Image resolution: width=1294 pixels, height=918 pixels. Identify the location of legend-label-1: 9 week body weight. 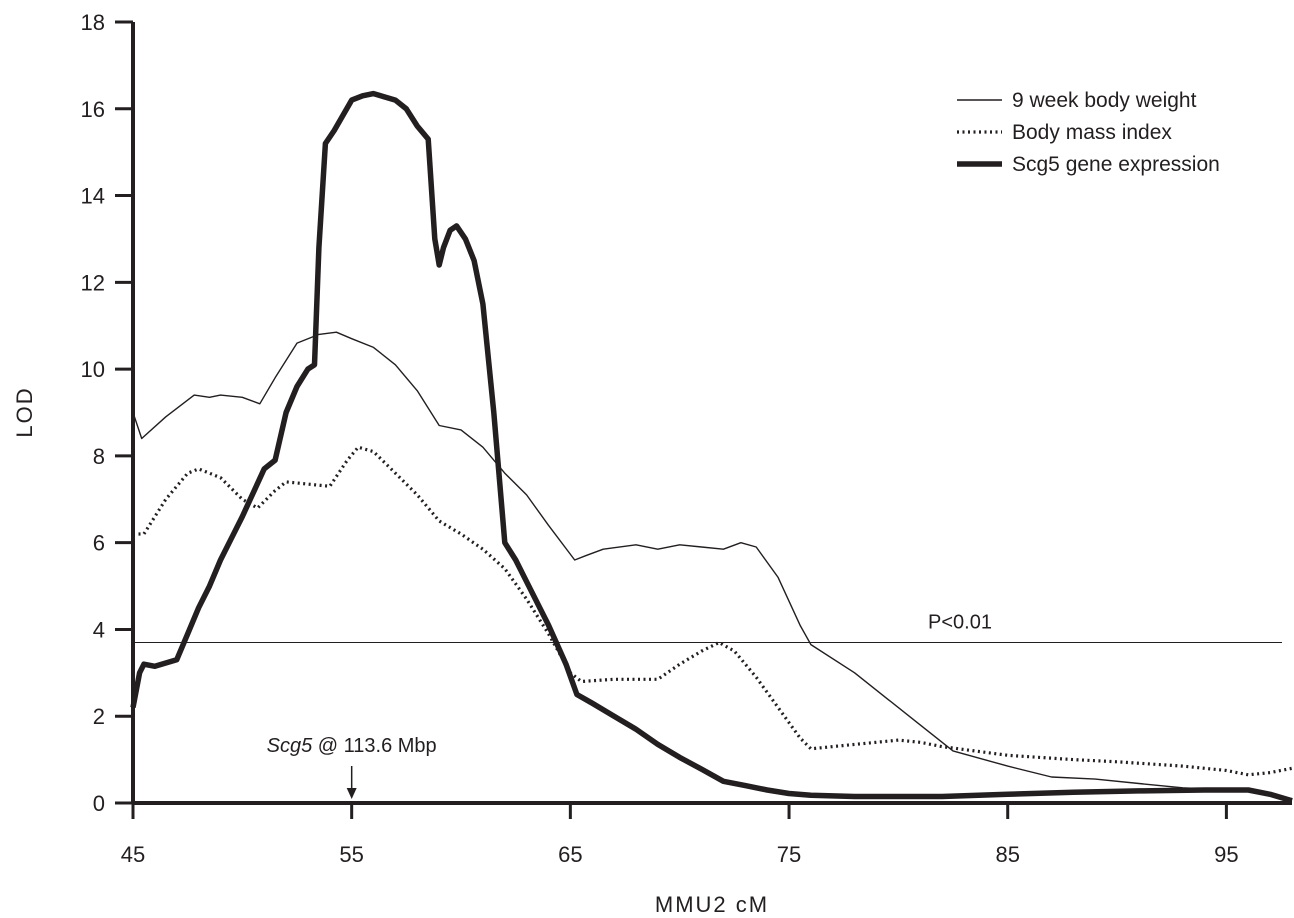
(1104, 100).